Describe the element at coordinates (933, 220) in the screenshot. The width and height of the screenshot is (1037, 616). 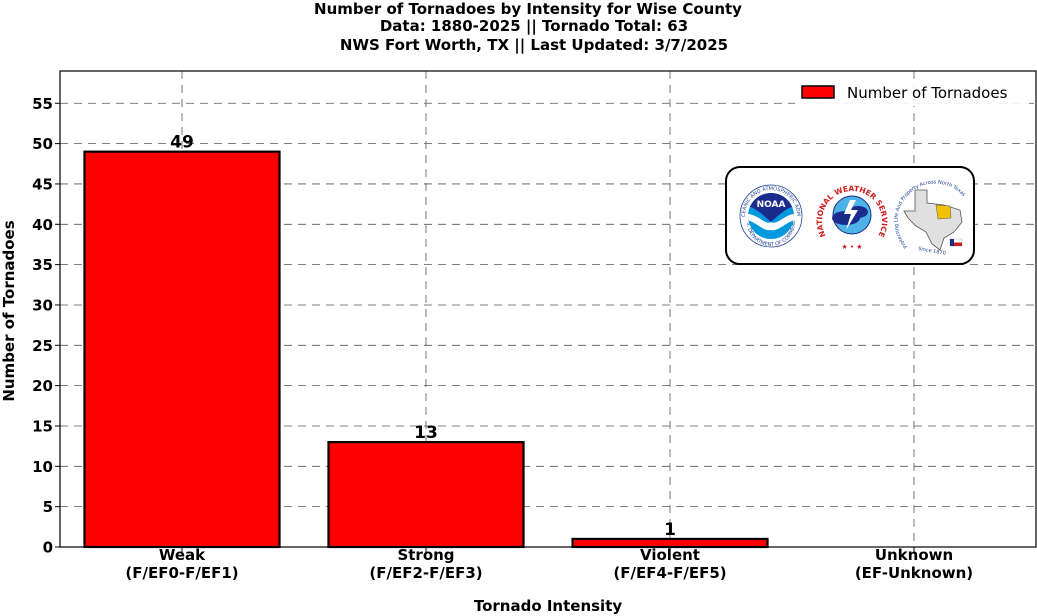
I see `texas-map-icon` at that location.